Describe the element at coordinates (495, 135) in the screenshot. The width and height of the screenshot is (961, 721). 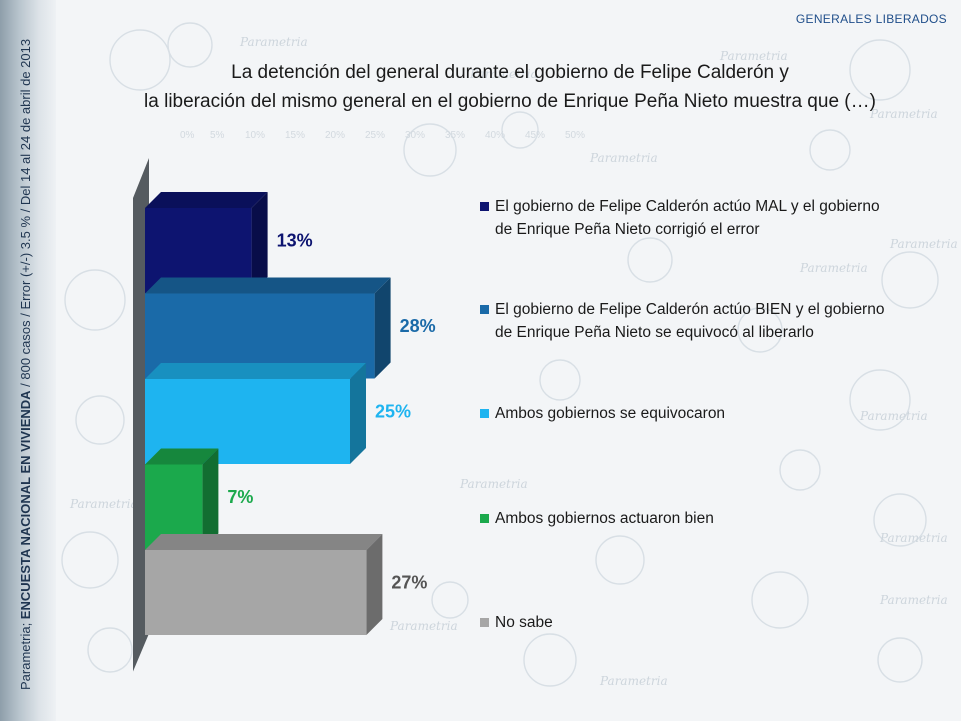
I see `svg-text: 40%` at that location.